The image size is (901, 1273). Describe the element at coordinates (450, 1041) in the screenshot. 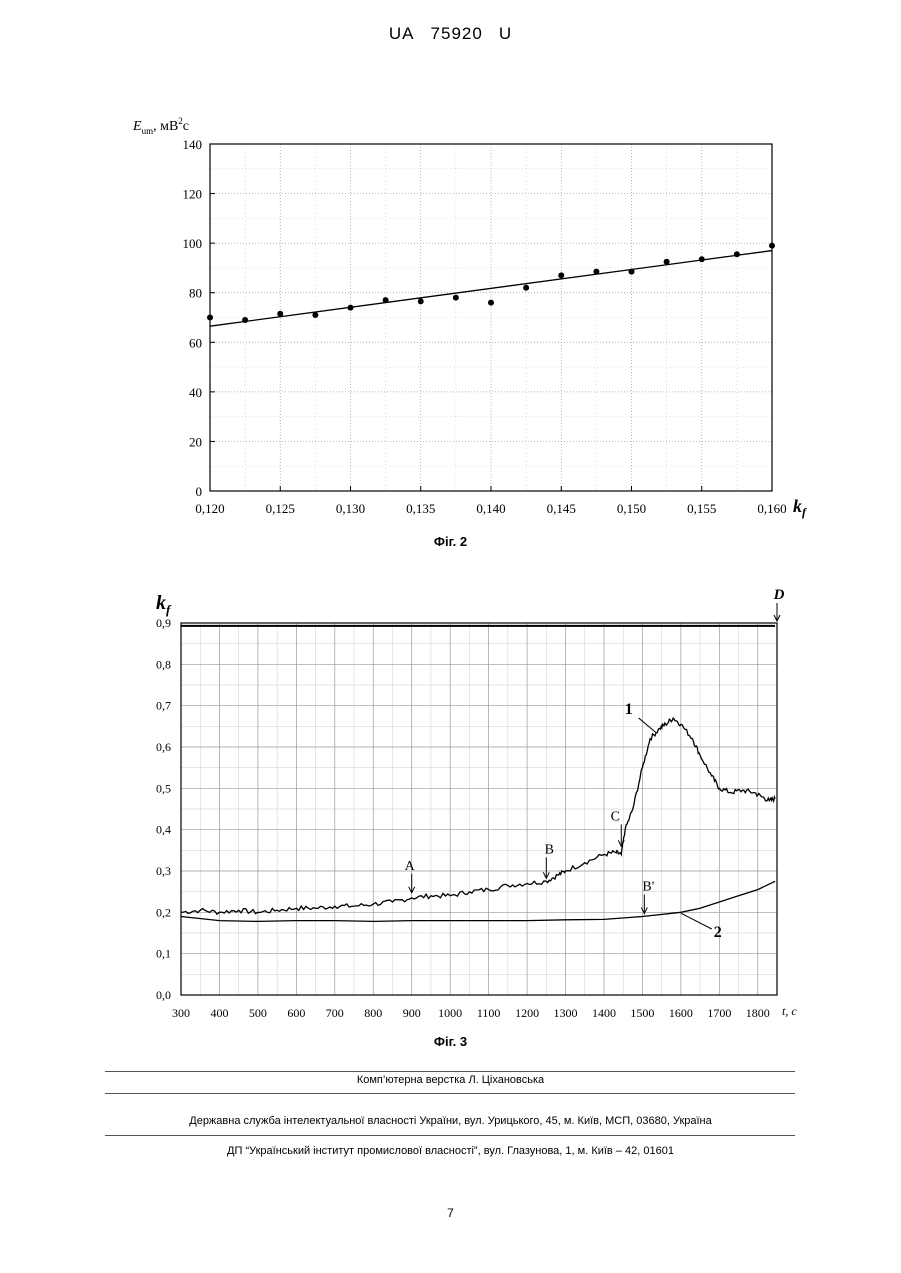

I see `figure-3-caption: Фіг. 3` at that location.